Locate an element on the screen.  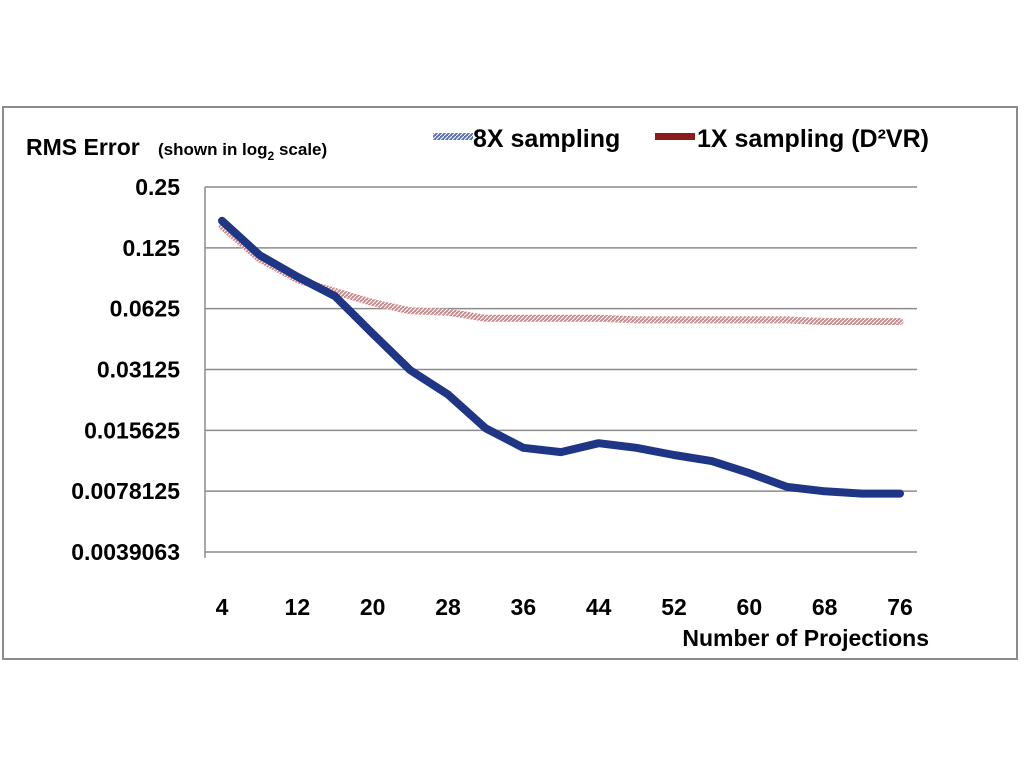
y-tick-label: 0.0625 is located at coordinates (145, 309).